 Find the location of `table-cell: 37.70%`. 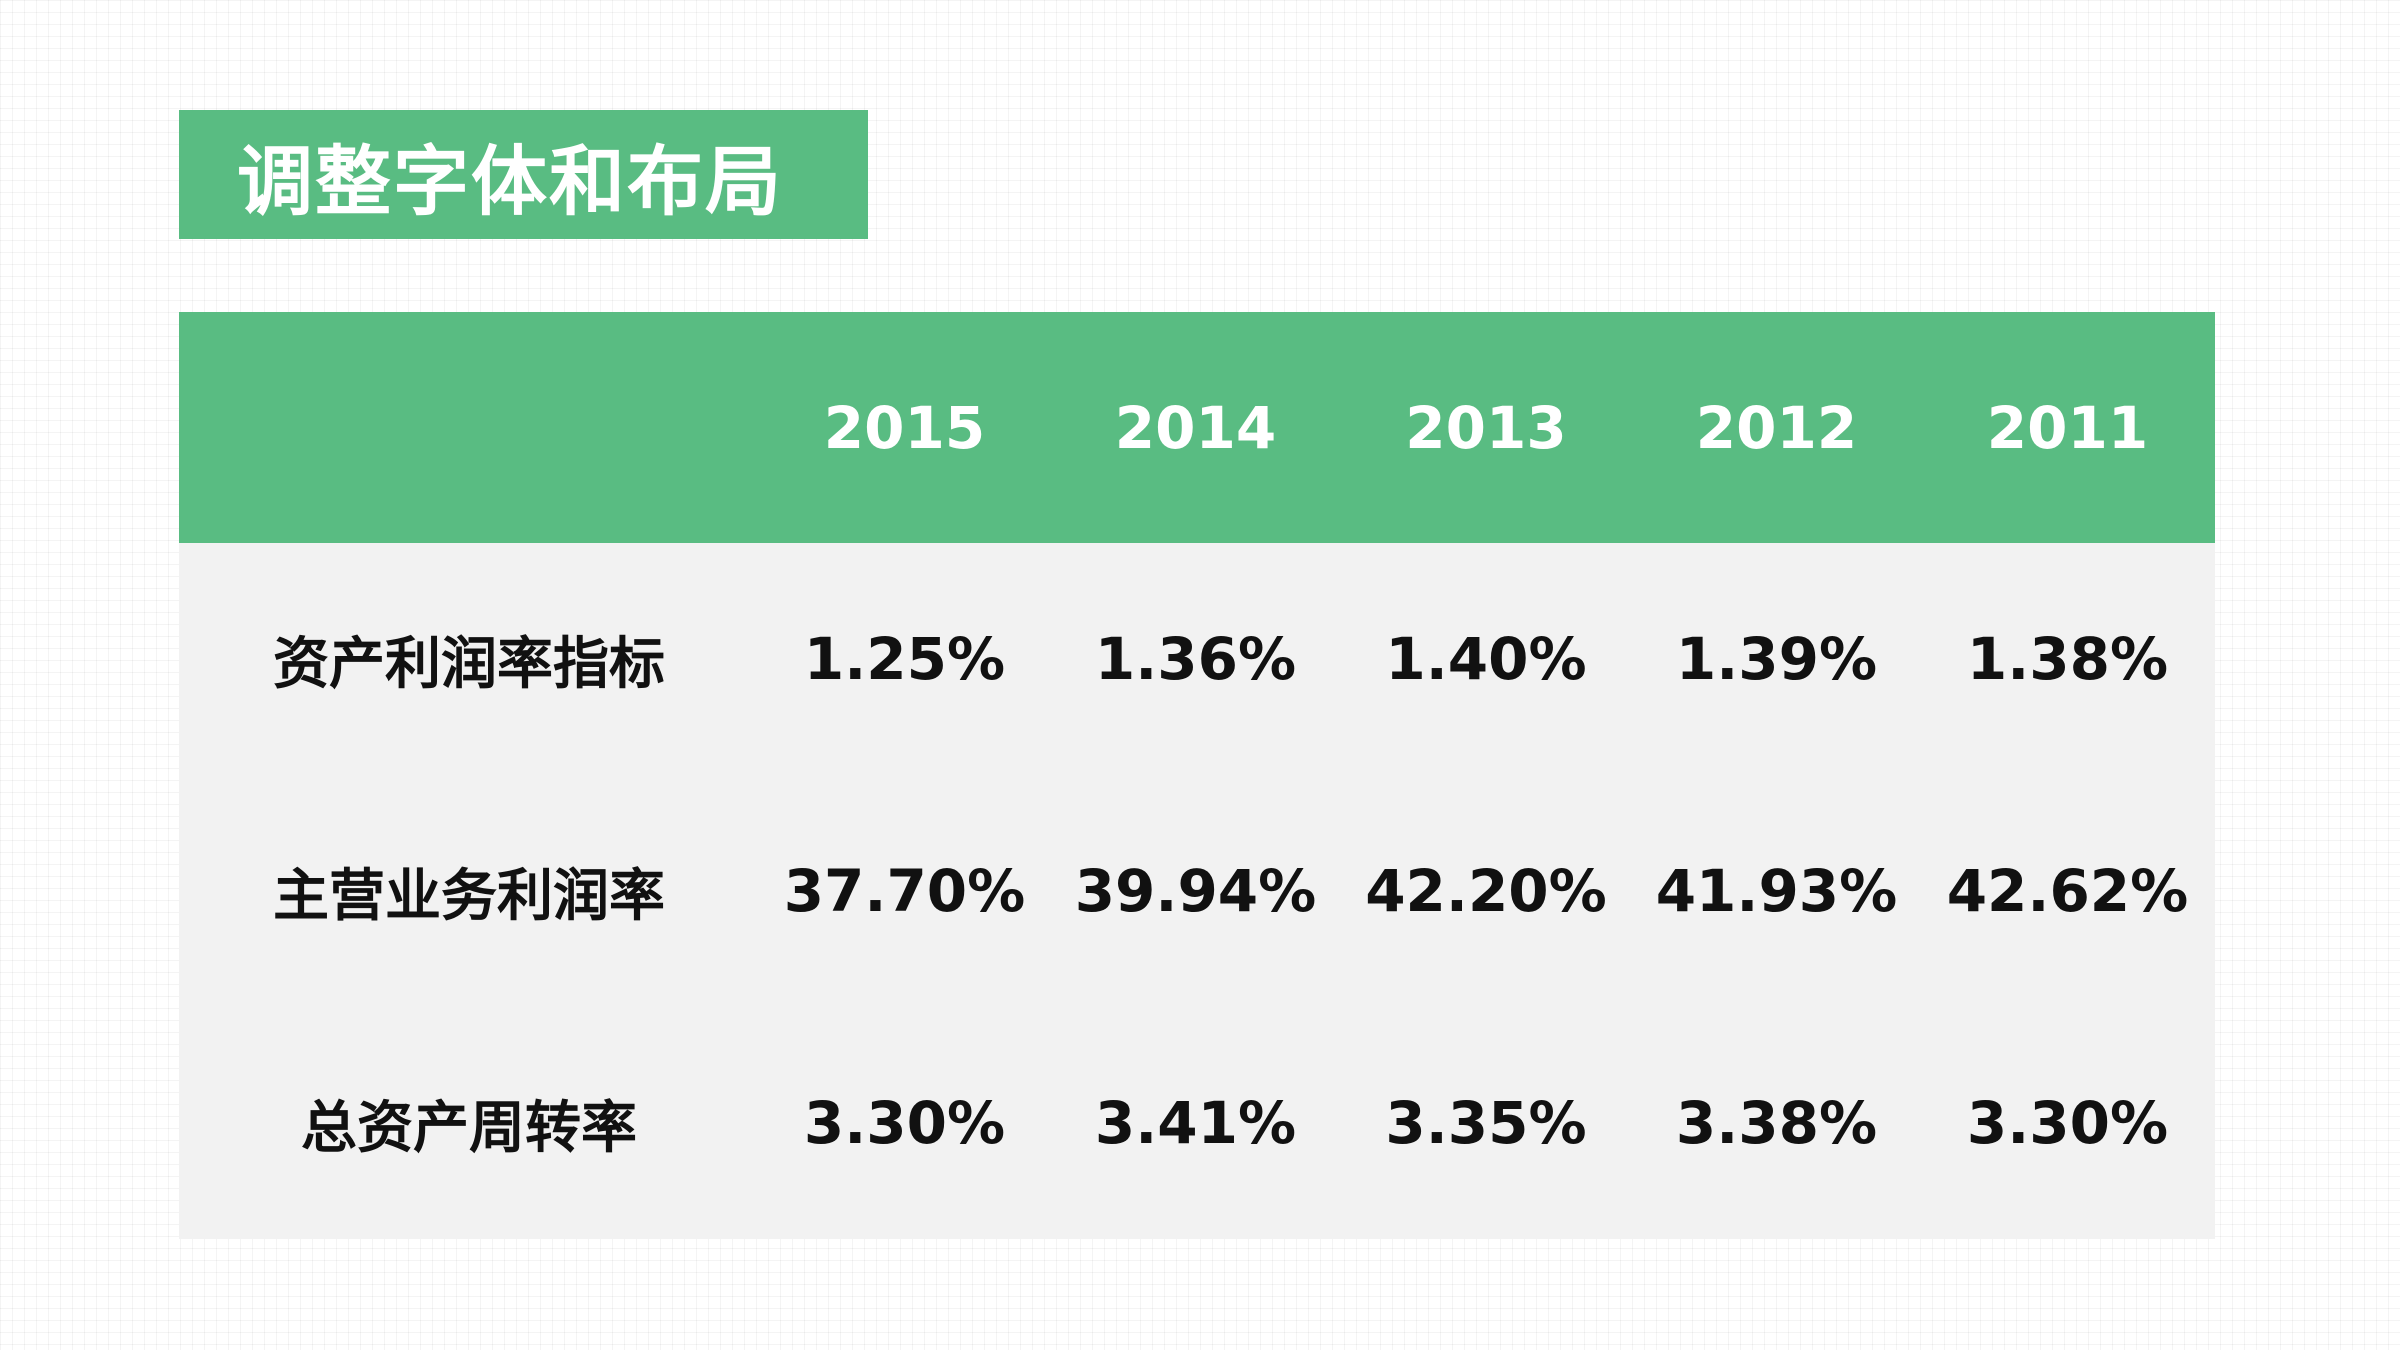

table-cell: 37.70% is located at coordinates (904, 891).